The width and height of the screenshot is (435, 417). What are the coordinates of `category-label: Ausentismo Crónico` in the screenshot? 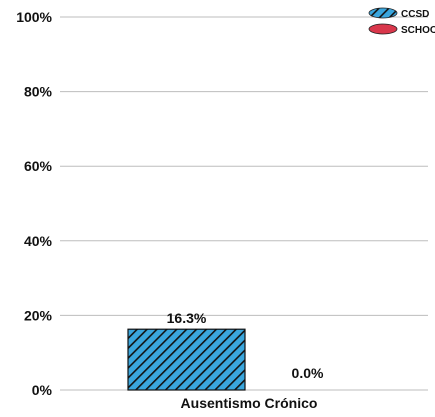 It's located at (249, 403).